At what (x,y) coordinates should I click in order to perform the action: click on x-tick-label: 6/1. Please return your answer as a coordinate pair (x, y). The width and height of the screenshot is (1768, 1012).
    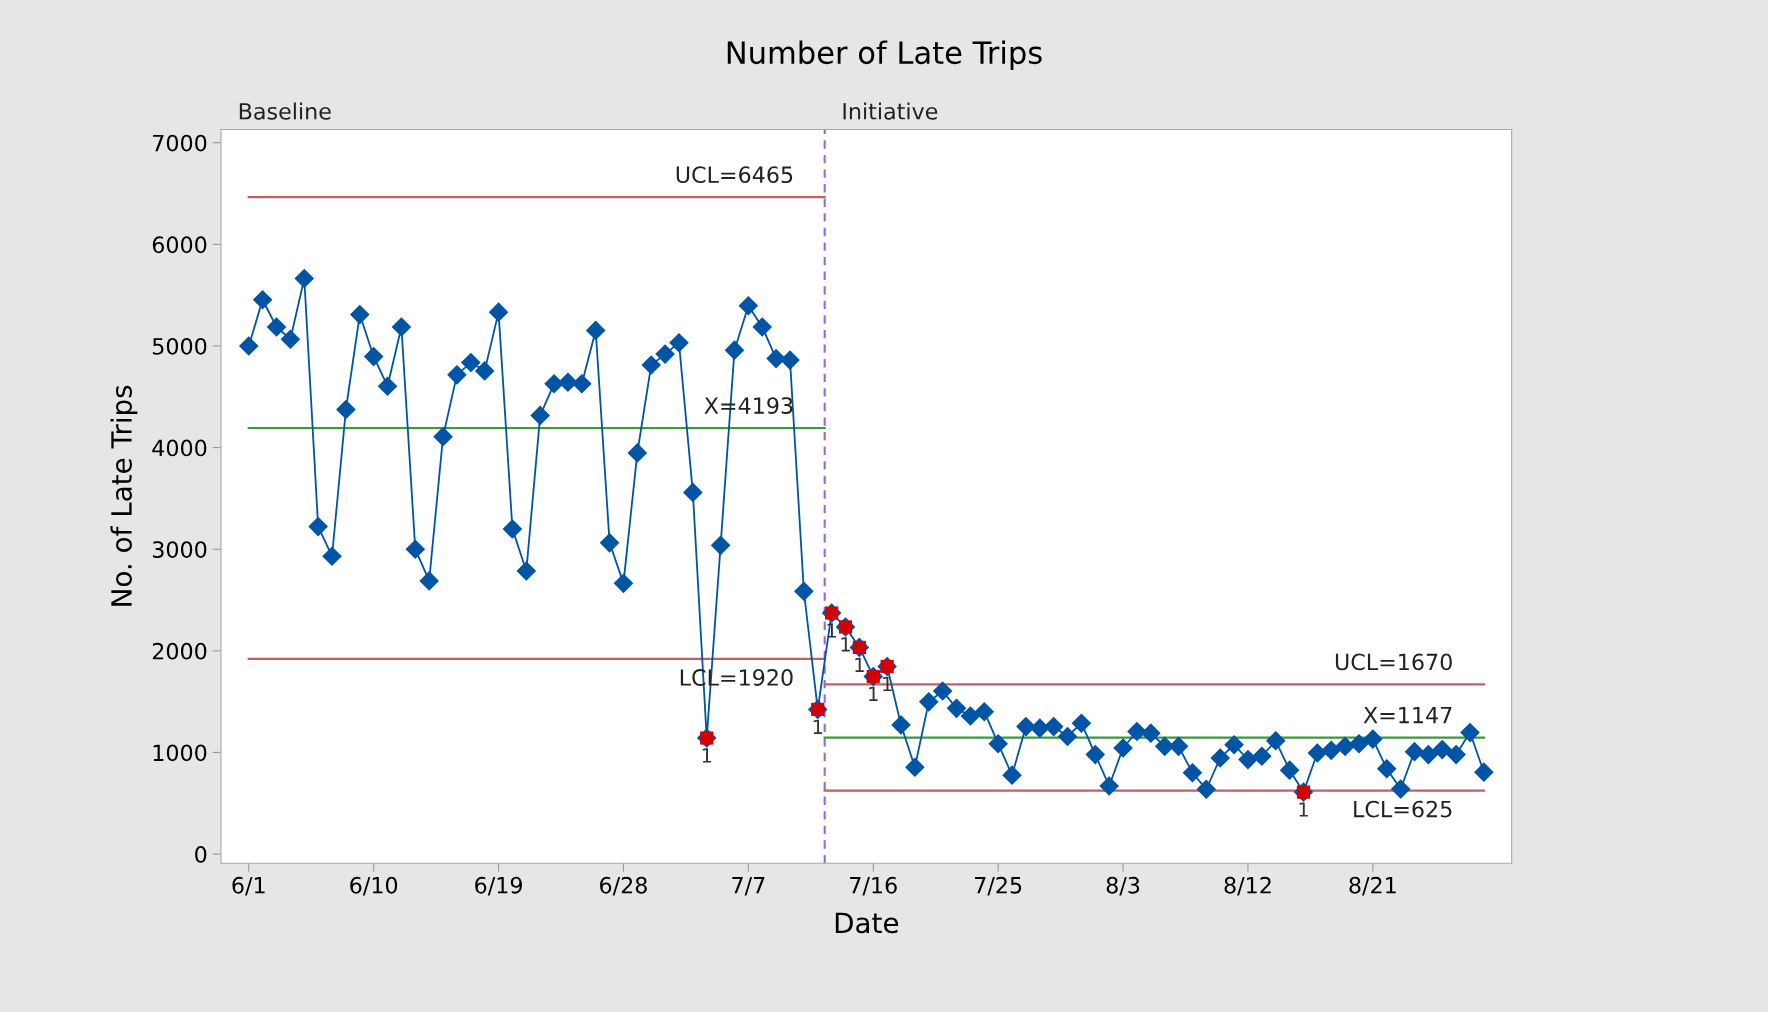
    Looking at the image, I should click on (248, 886).